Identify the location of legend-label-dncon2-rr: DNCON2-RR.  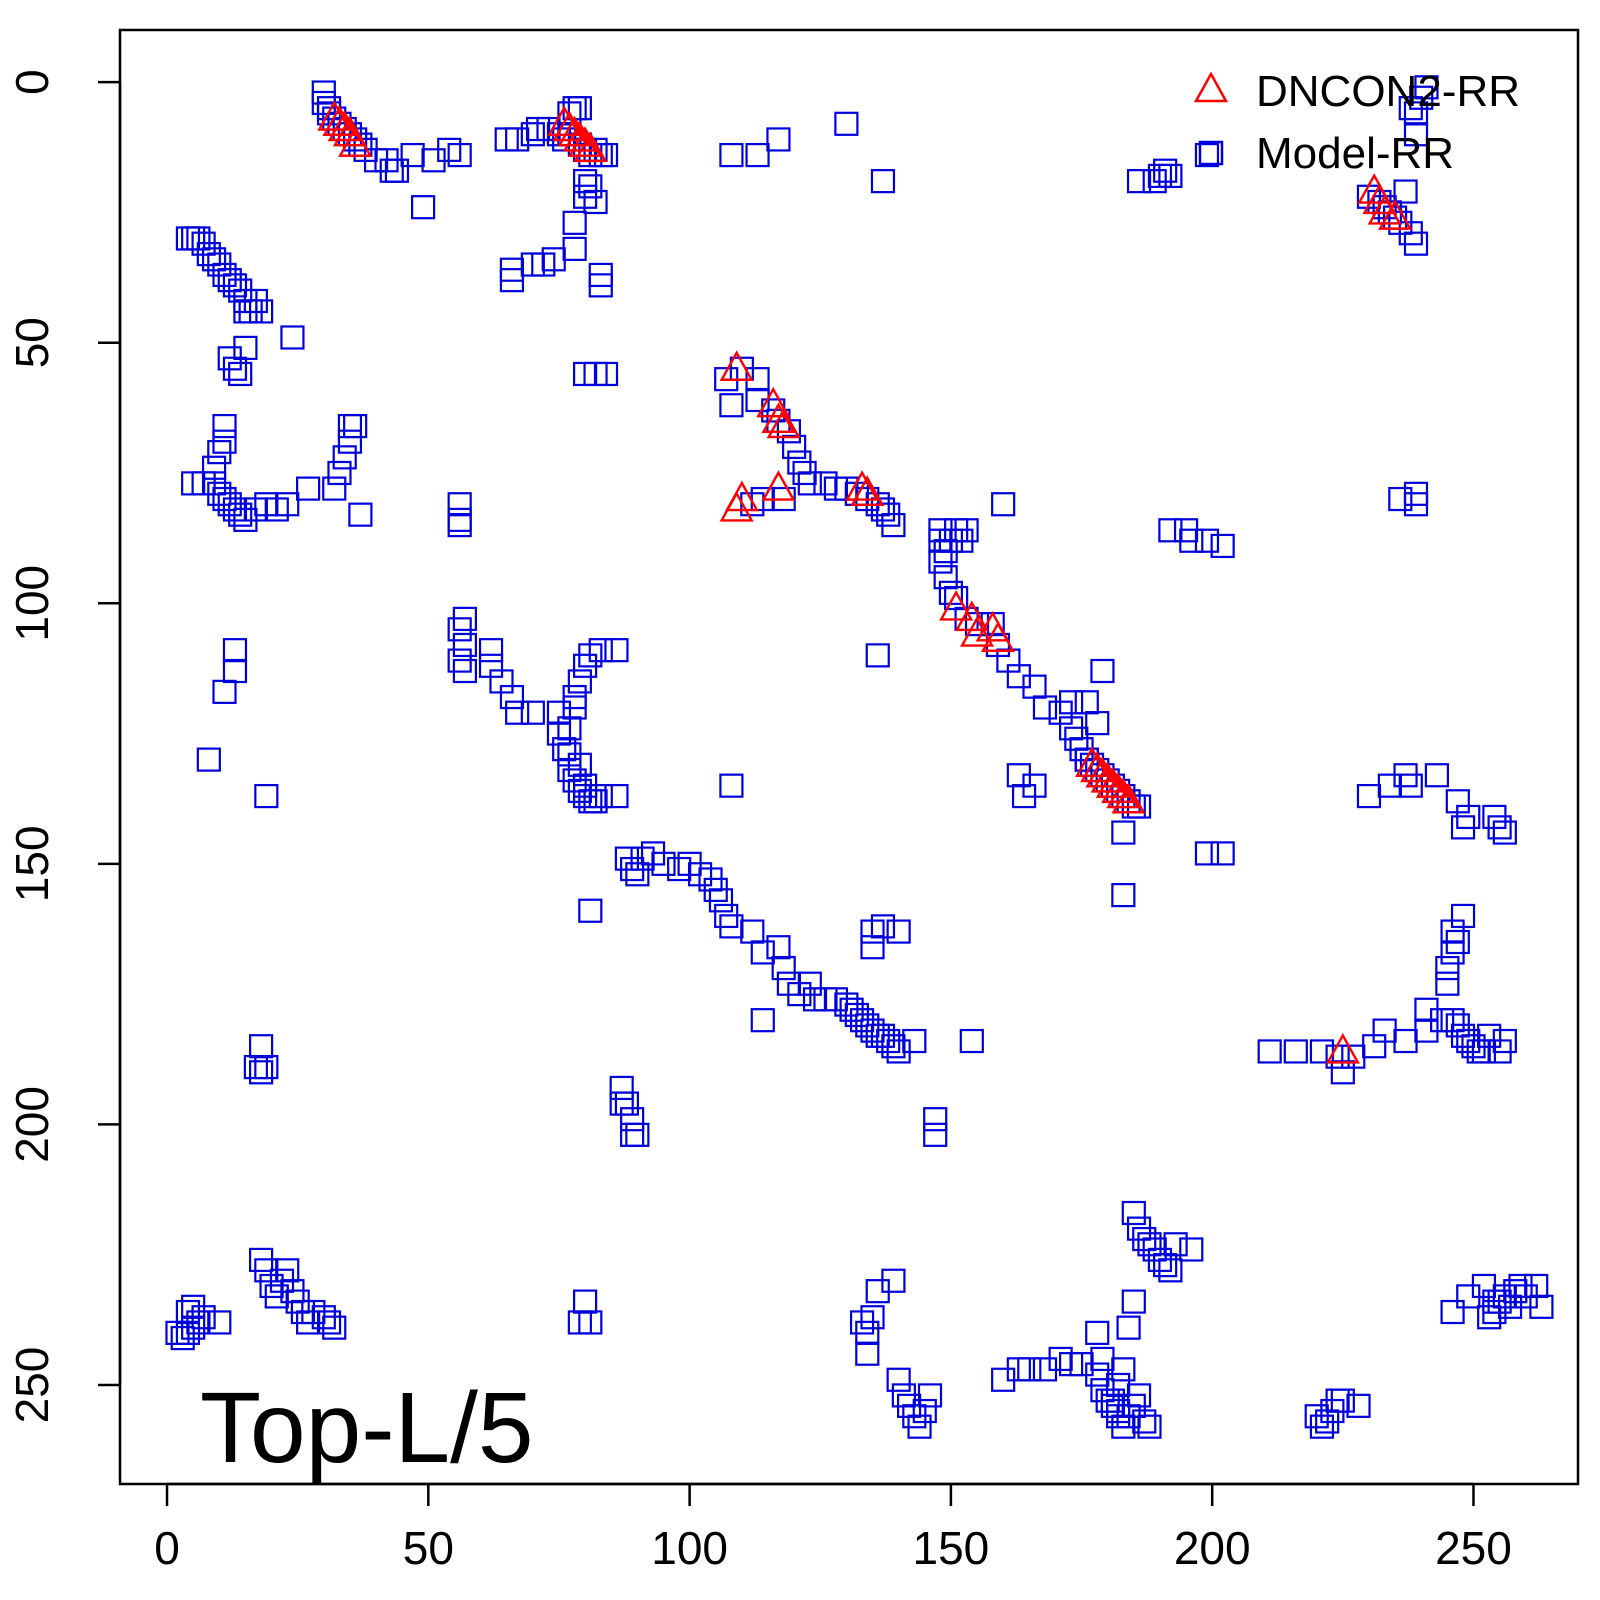
(1388, 91).